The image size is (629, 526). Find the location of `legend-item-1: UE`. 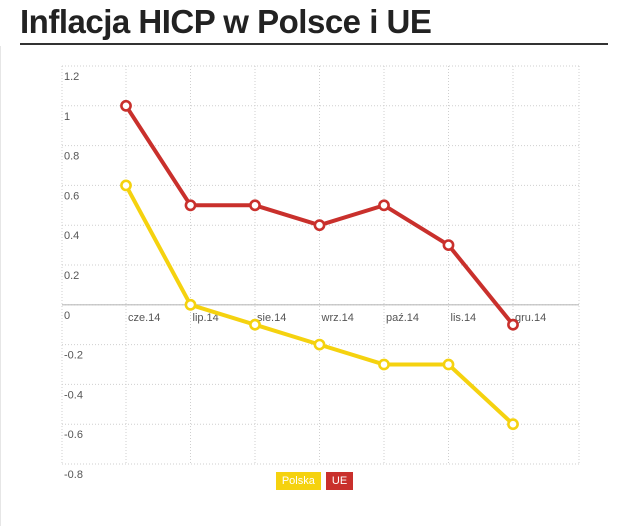

legend-item-1: UE is located at coordinates (339, 481).